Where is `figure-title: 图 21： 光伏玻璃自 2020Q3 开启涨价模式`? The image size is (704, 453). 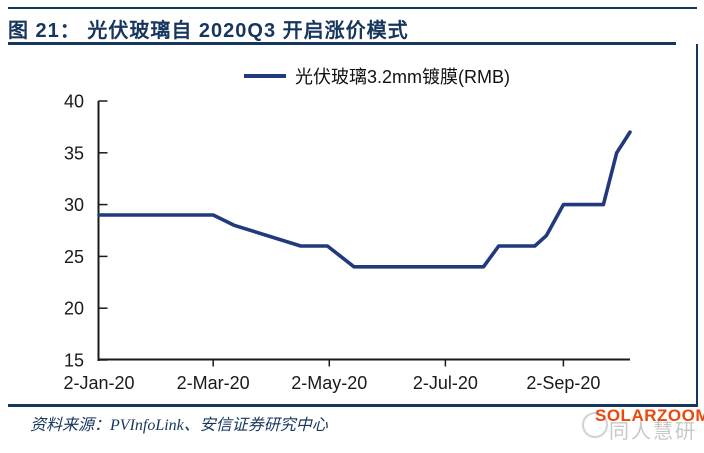
figure-title: 图 21： 光伏玻璃自 2020Q3 开启涨价模式 is located at coordinates (208, 31).